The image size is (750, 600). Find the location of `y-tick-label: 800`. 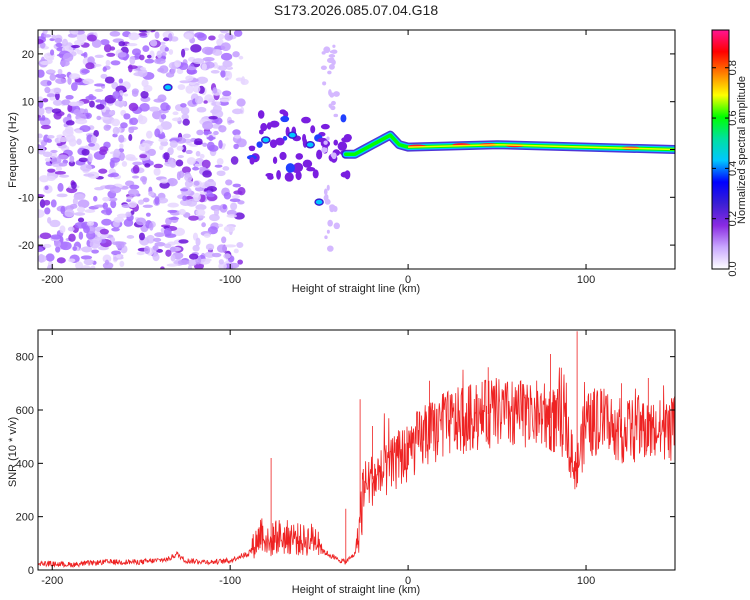

y-tick-label: 800 is located at coordinates (25, 358).